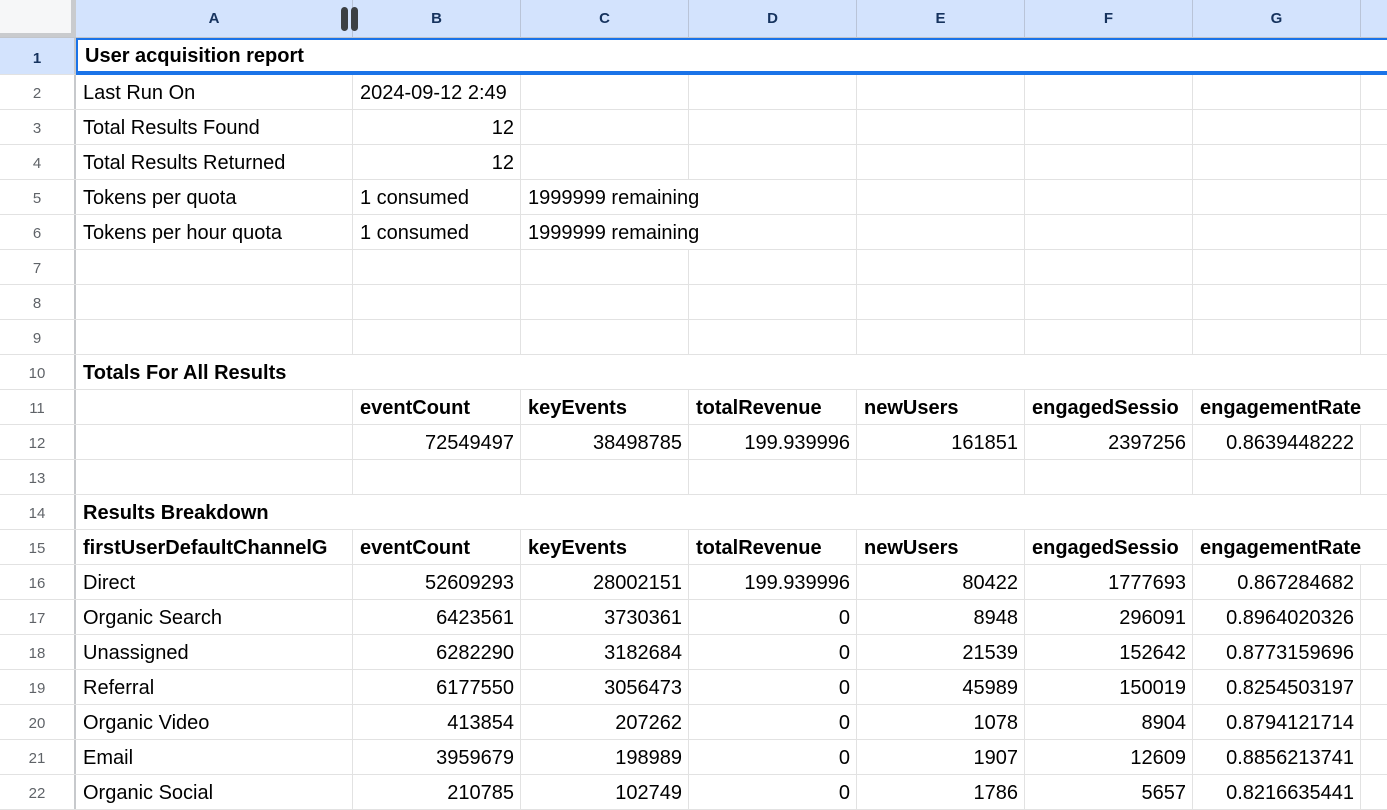  What do you see at coordinates (38, 372) in the screenshot?
I see `row-header-10: 10` at bounding box center [38, 372].